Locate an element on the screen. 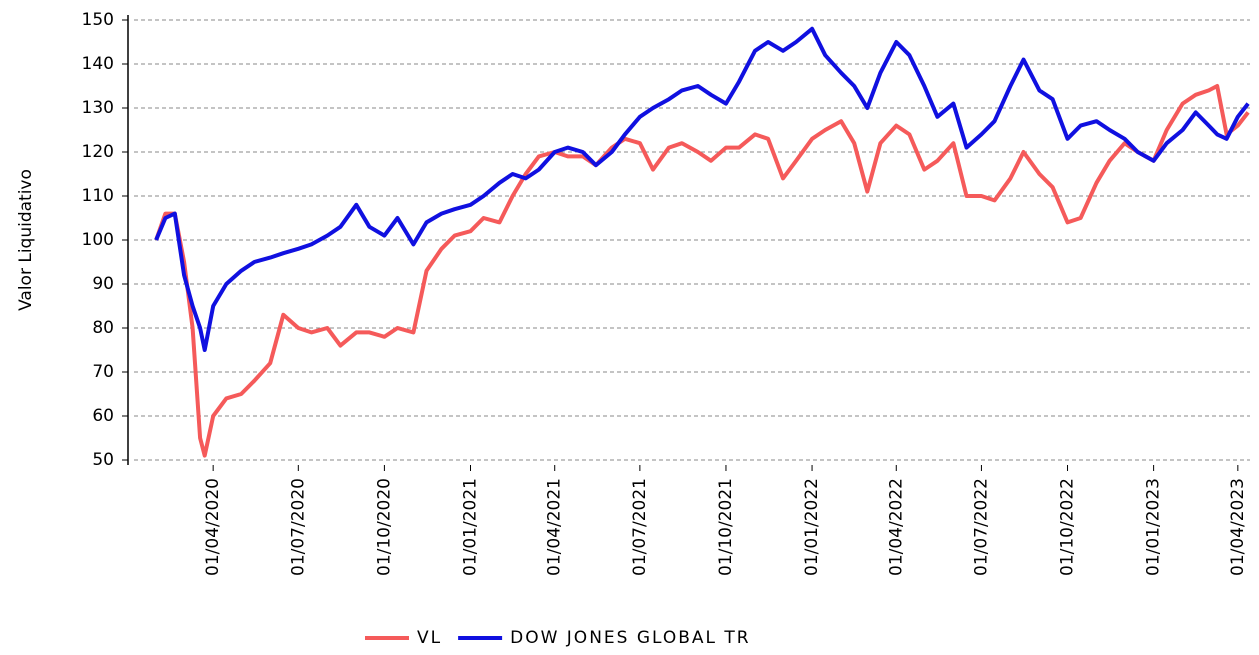 The height and width of the screenshot is (655, 1259). x-tick-label: 01/07/2021 is located at coordinates (640, 527).